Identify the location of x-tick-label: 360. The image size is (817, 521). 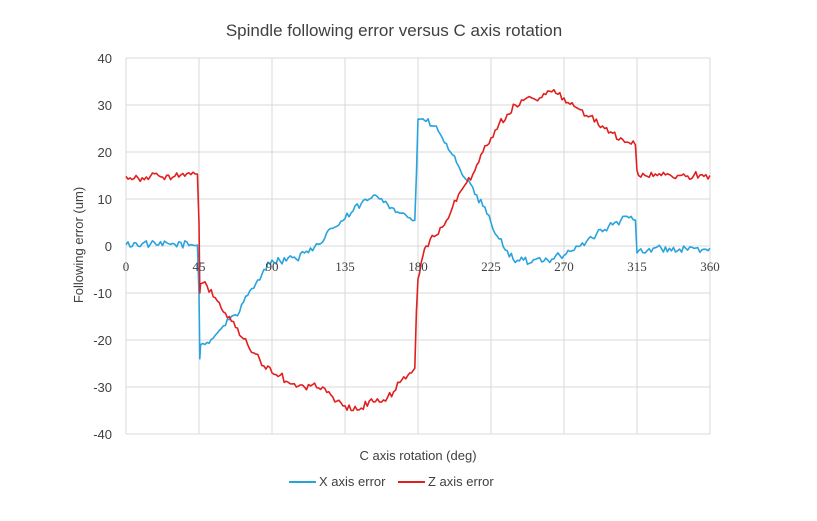
(710, 266).